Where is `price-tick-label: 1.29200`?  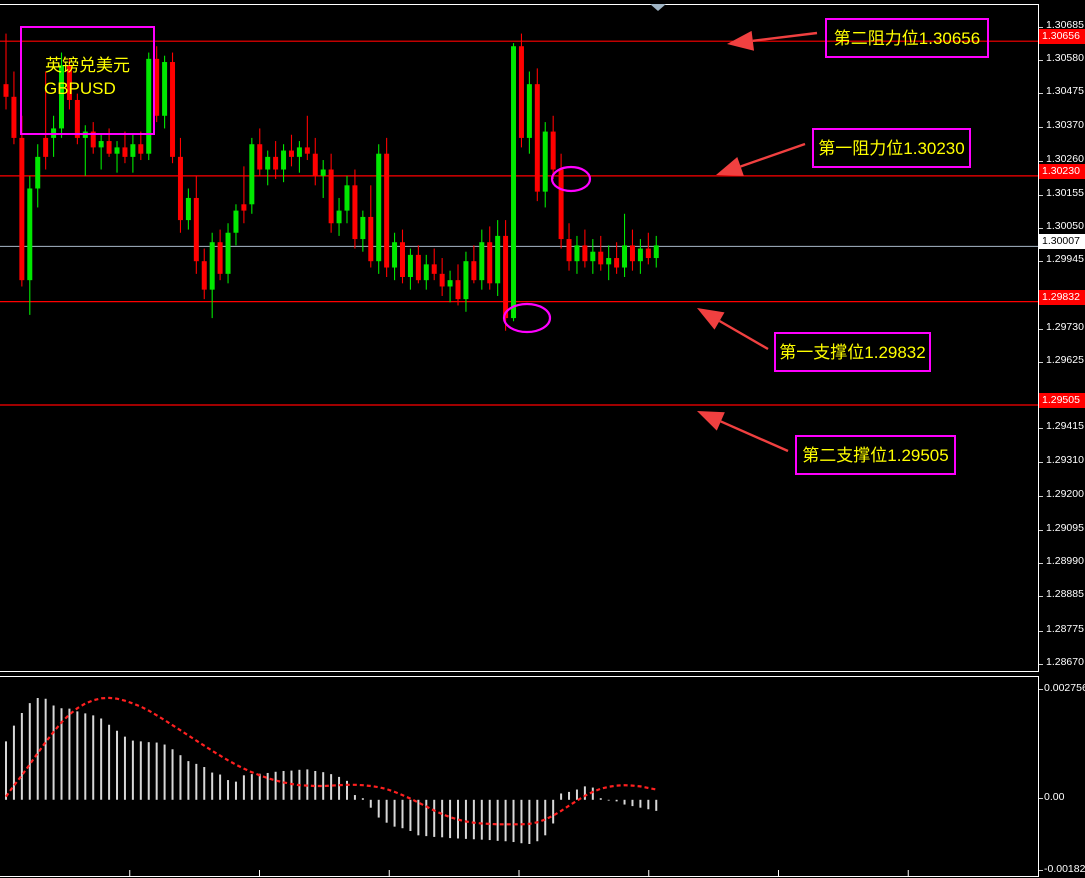 price-tick-label: 1.29200 is located at coordinates (1065, 494).